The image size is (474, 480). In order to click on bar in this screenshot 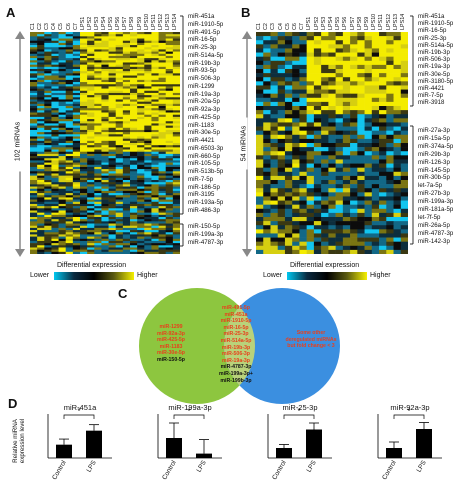, I will do `click(174, 448)`.